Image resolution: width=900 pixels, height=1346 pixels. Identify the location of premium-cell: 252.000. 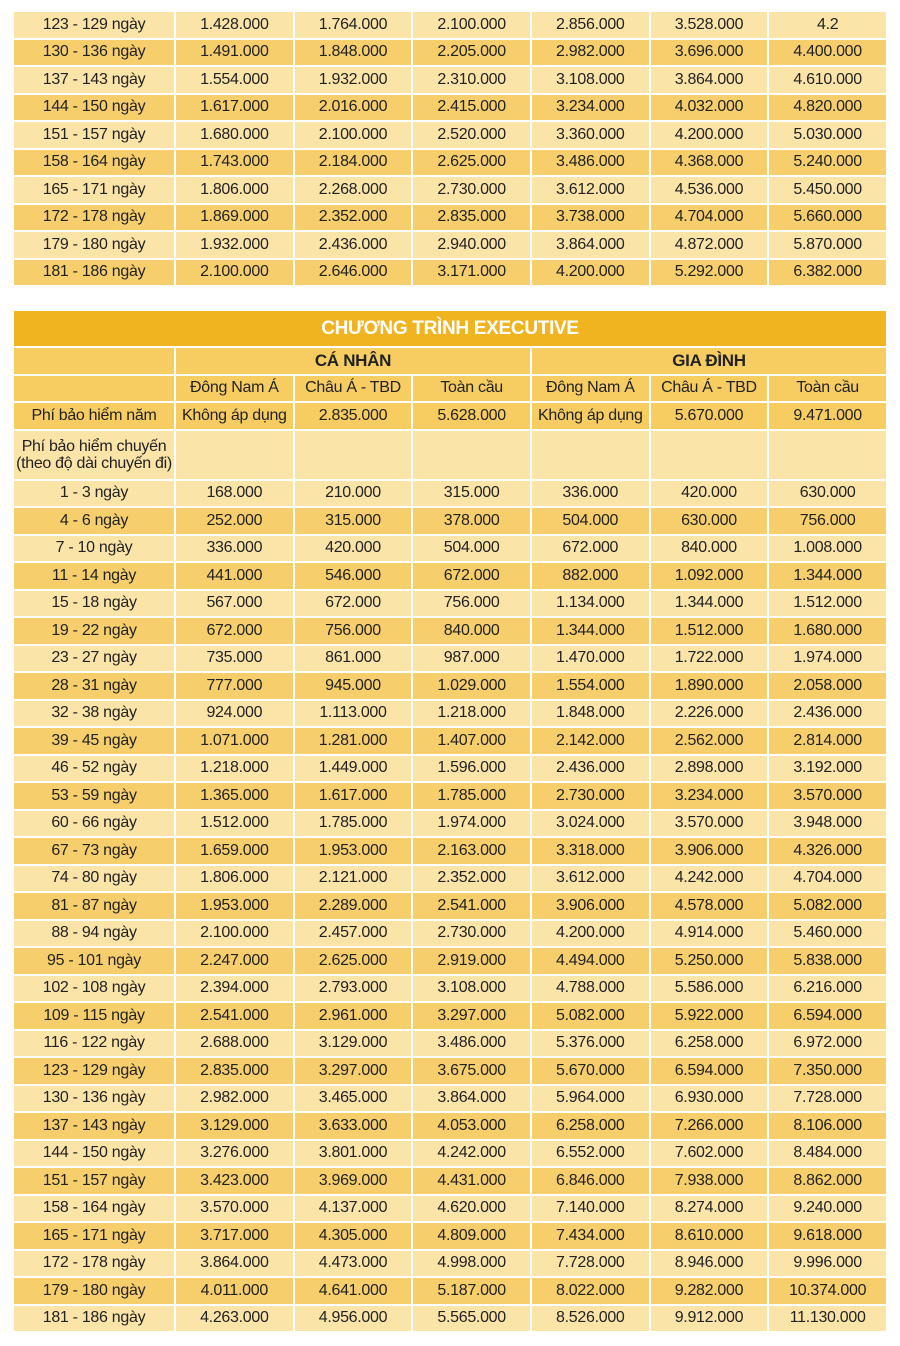
(234, 521).